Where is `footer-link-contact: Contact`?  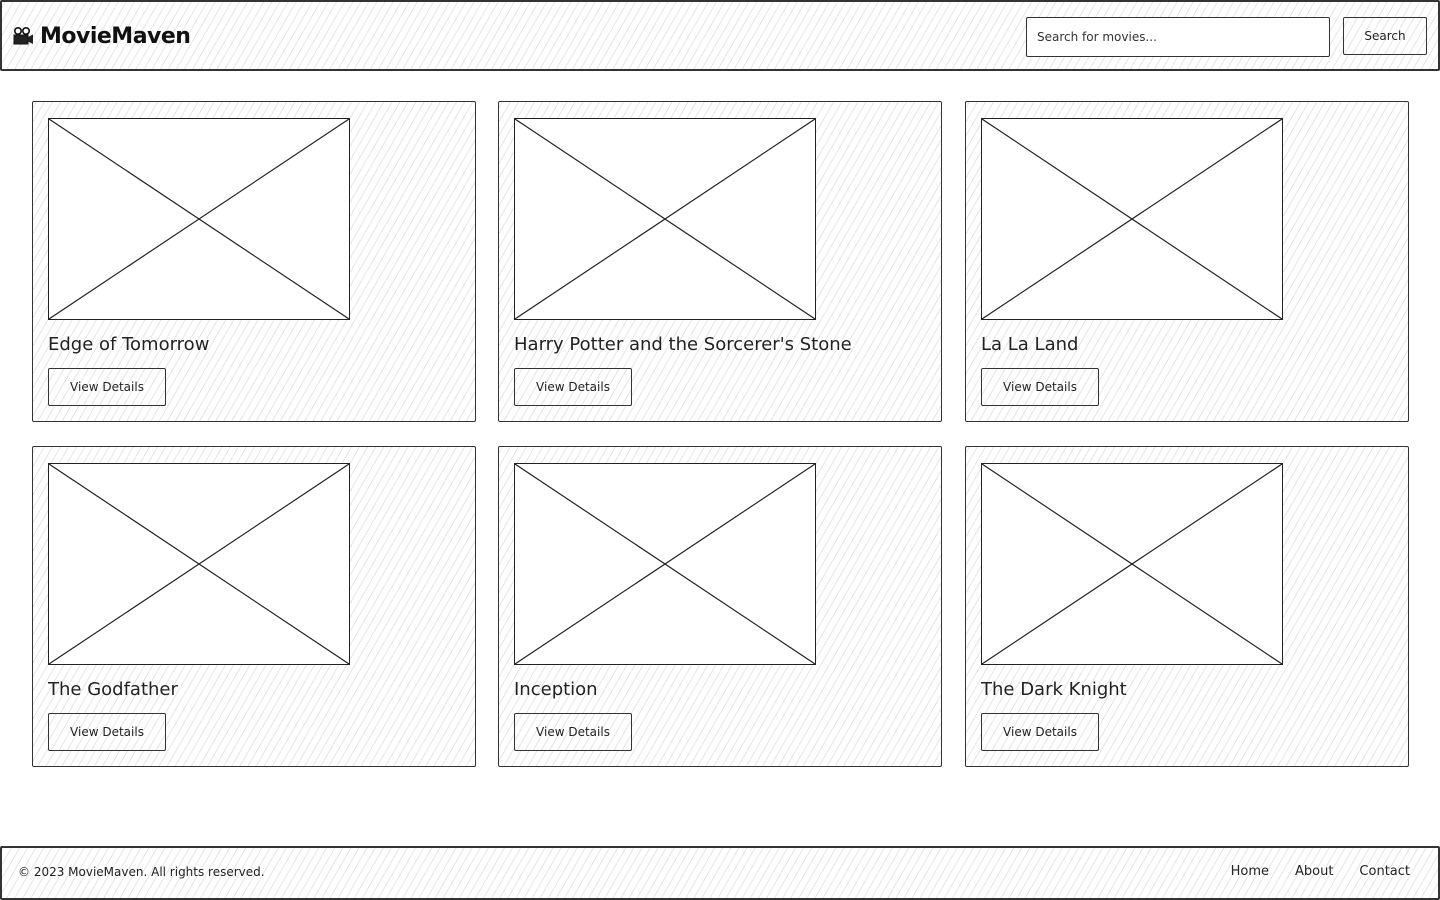
footer-link-contact: Contact is located at coordinates (1384, 871).